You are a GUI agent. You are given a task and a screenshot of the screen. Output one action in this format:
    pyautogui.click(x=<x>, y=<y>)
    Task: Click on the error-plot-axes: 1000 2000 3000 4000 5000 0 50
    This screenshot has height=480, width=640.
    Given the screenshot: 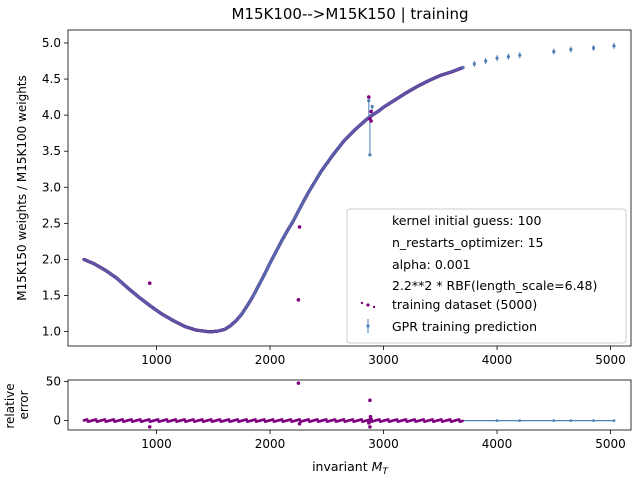 What is the action you would take?
    pyautogui.click(x=336, y=413)
    